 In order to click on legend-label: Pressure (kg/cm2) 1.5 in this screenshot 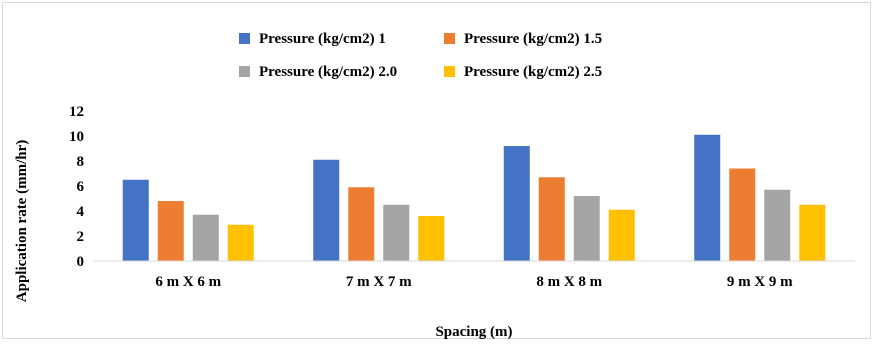, I will do `click(533, 39)`.